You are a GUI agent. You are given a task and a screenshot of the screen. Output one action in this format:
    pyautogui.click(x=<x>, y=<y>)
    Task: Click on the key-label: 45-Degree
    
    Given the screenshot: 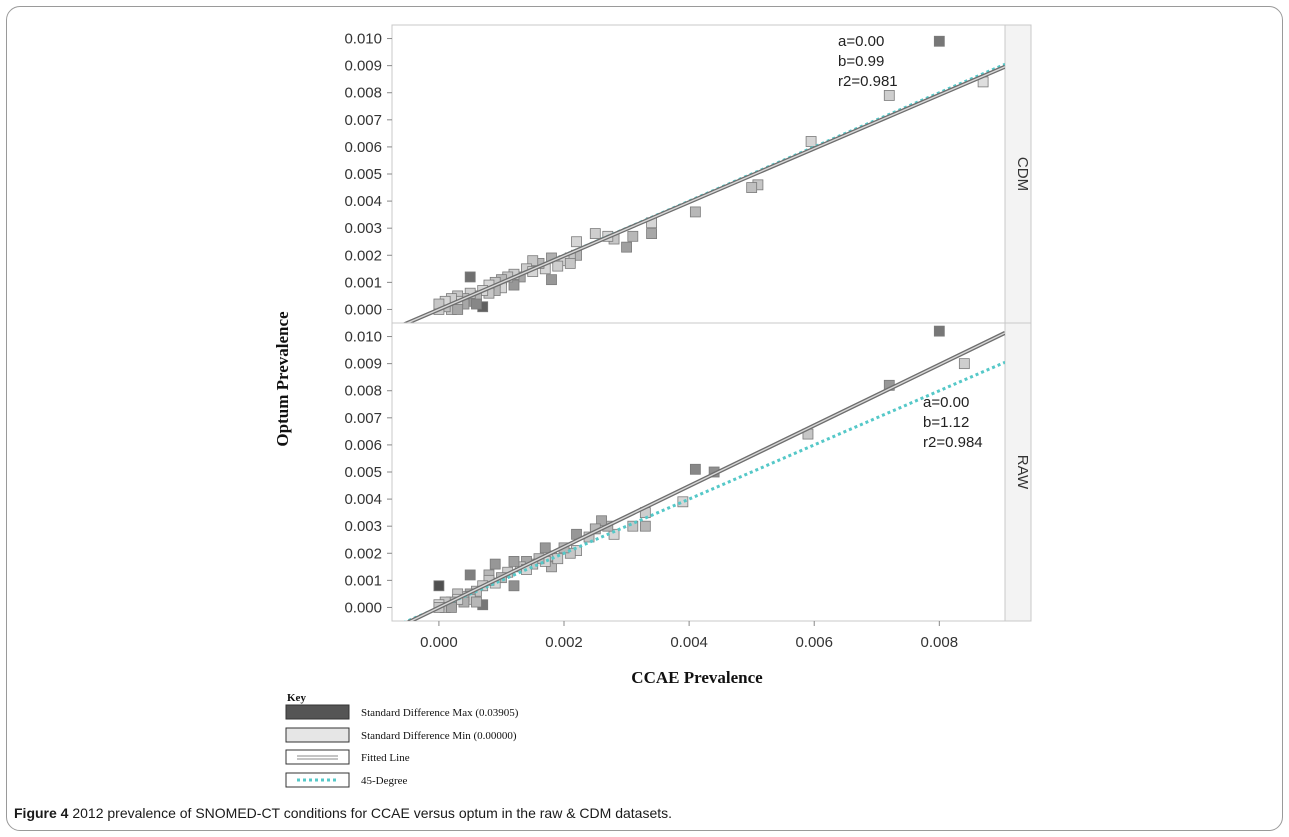 What is the action you would take?
    pyautogui.click(x=384, y=781)
    